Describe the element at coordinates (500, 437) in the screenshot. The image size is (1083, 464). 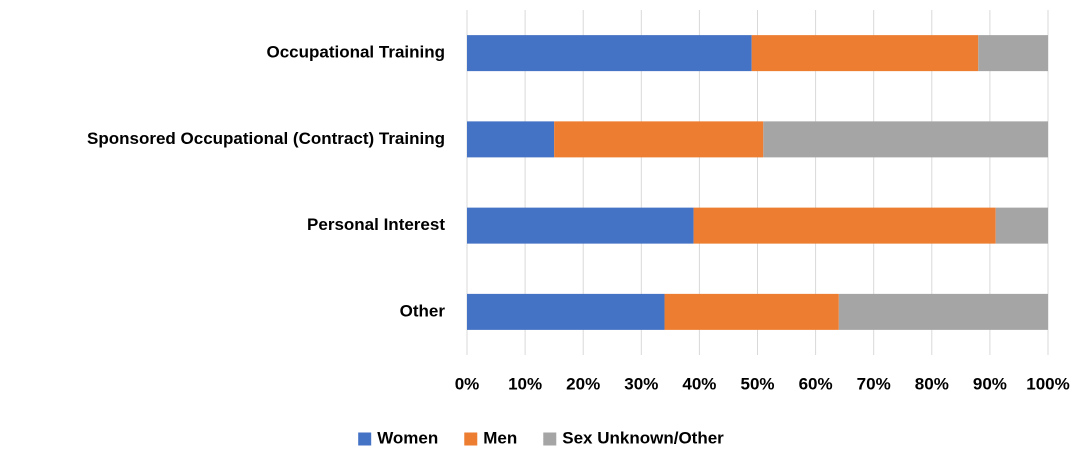
I see `legend-label: Men` at that location.